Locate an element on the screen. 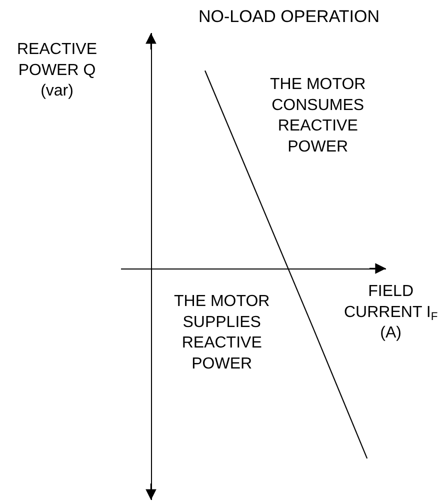  annotation: THE MOTOR SUPPLIES REACTIVE POWER is located at coordinates (222, 332).